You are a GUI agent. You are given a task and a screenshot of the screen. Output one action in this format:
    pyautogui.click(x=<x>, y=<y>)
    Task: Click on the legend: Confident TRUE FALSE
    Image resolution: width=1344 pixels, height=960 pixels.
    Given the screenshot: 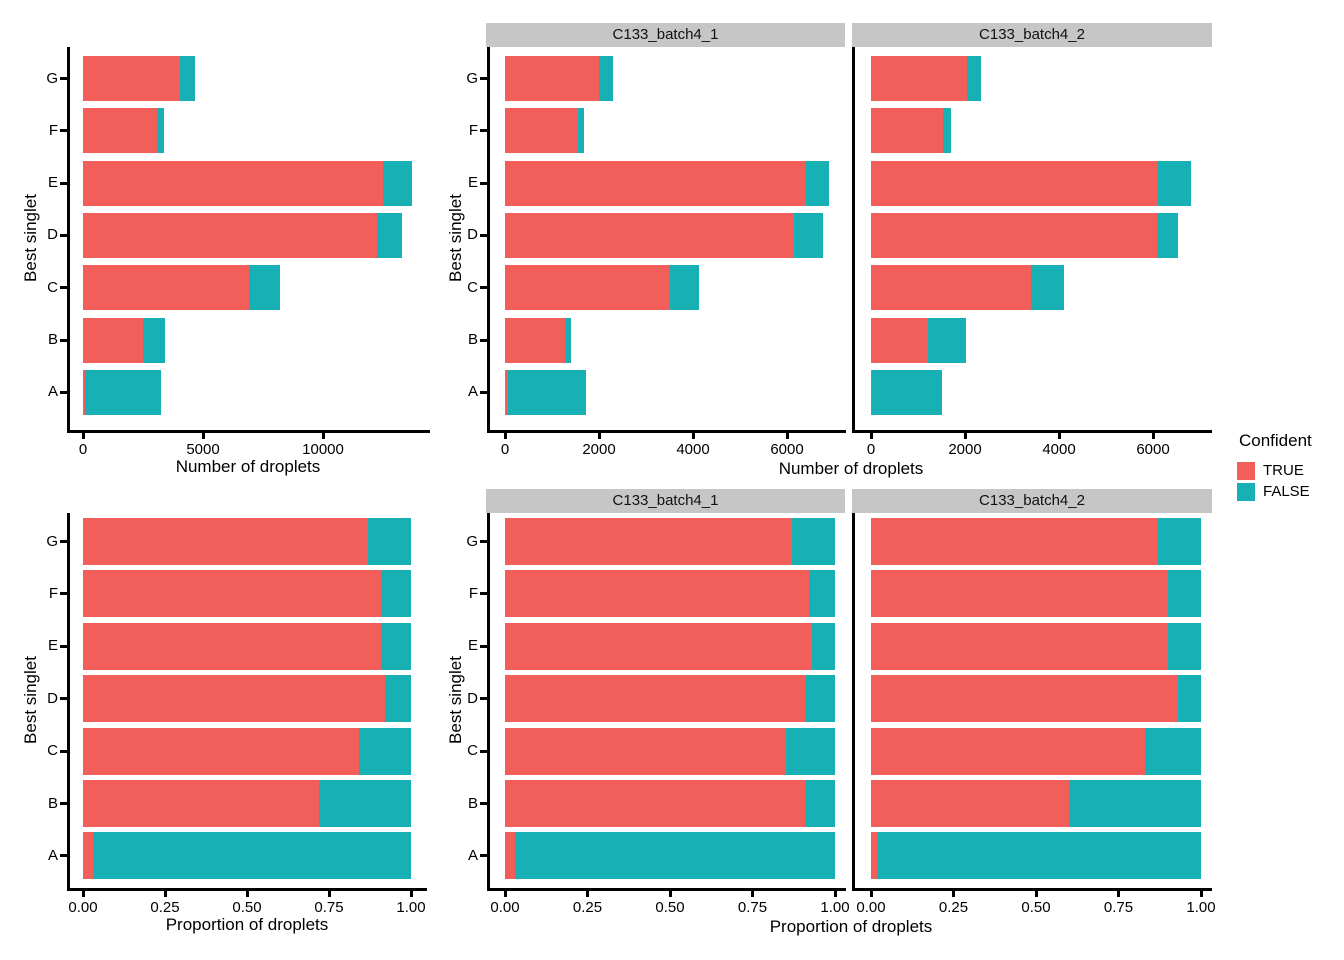 What is the action you would take?
    pyautogui.click(x=1290, y=467)
    